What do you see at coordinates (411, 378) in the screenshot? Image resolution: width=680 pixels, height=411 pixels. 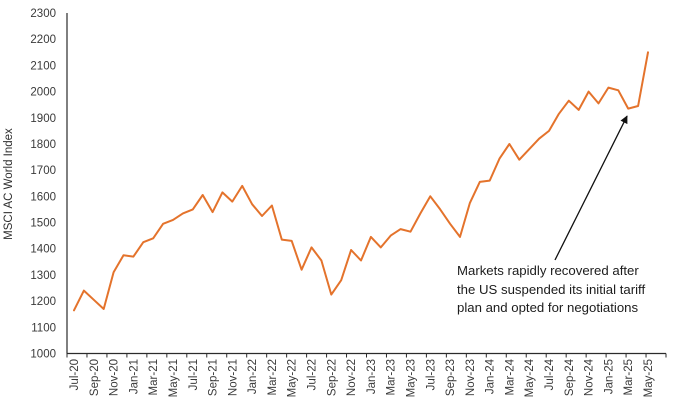 I see `x-axis-tick-label: May-23` at bounding box center [411, 378].